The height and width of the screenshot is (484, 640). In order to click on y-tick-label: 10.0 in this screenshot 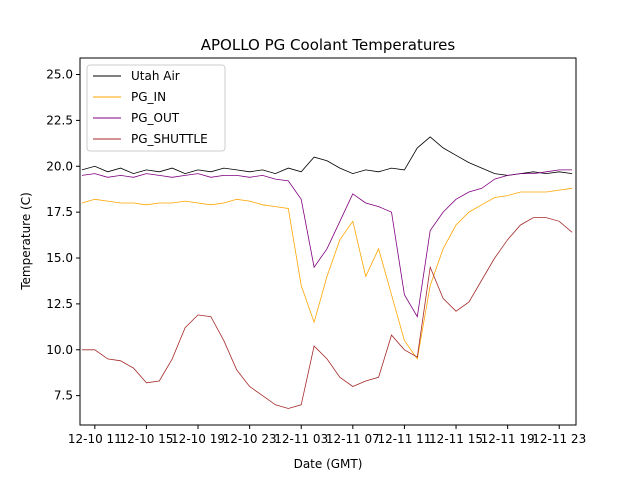, I will do `click(59, 350)`.